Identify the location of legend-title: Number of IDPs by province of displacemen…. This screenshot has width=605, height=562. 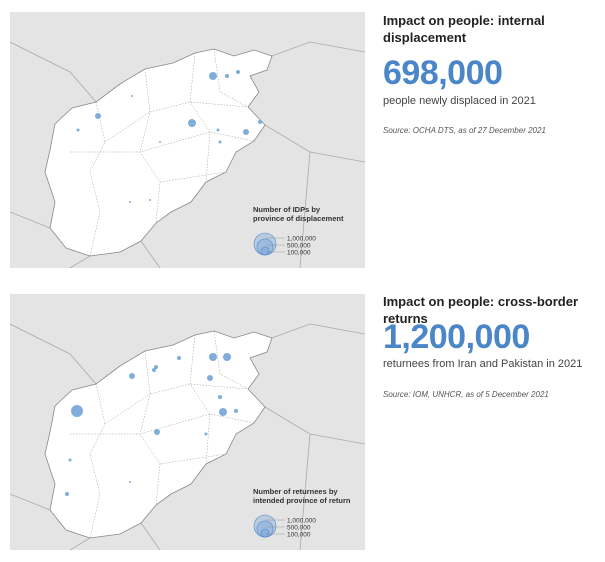
(298, 214).